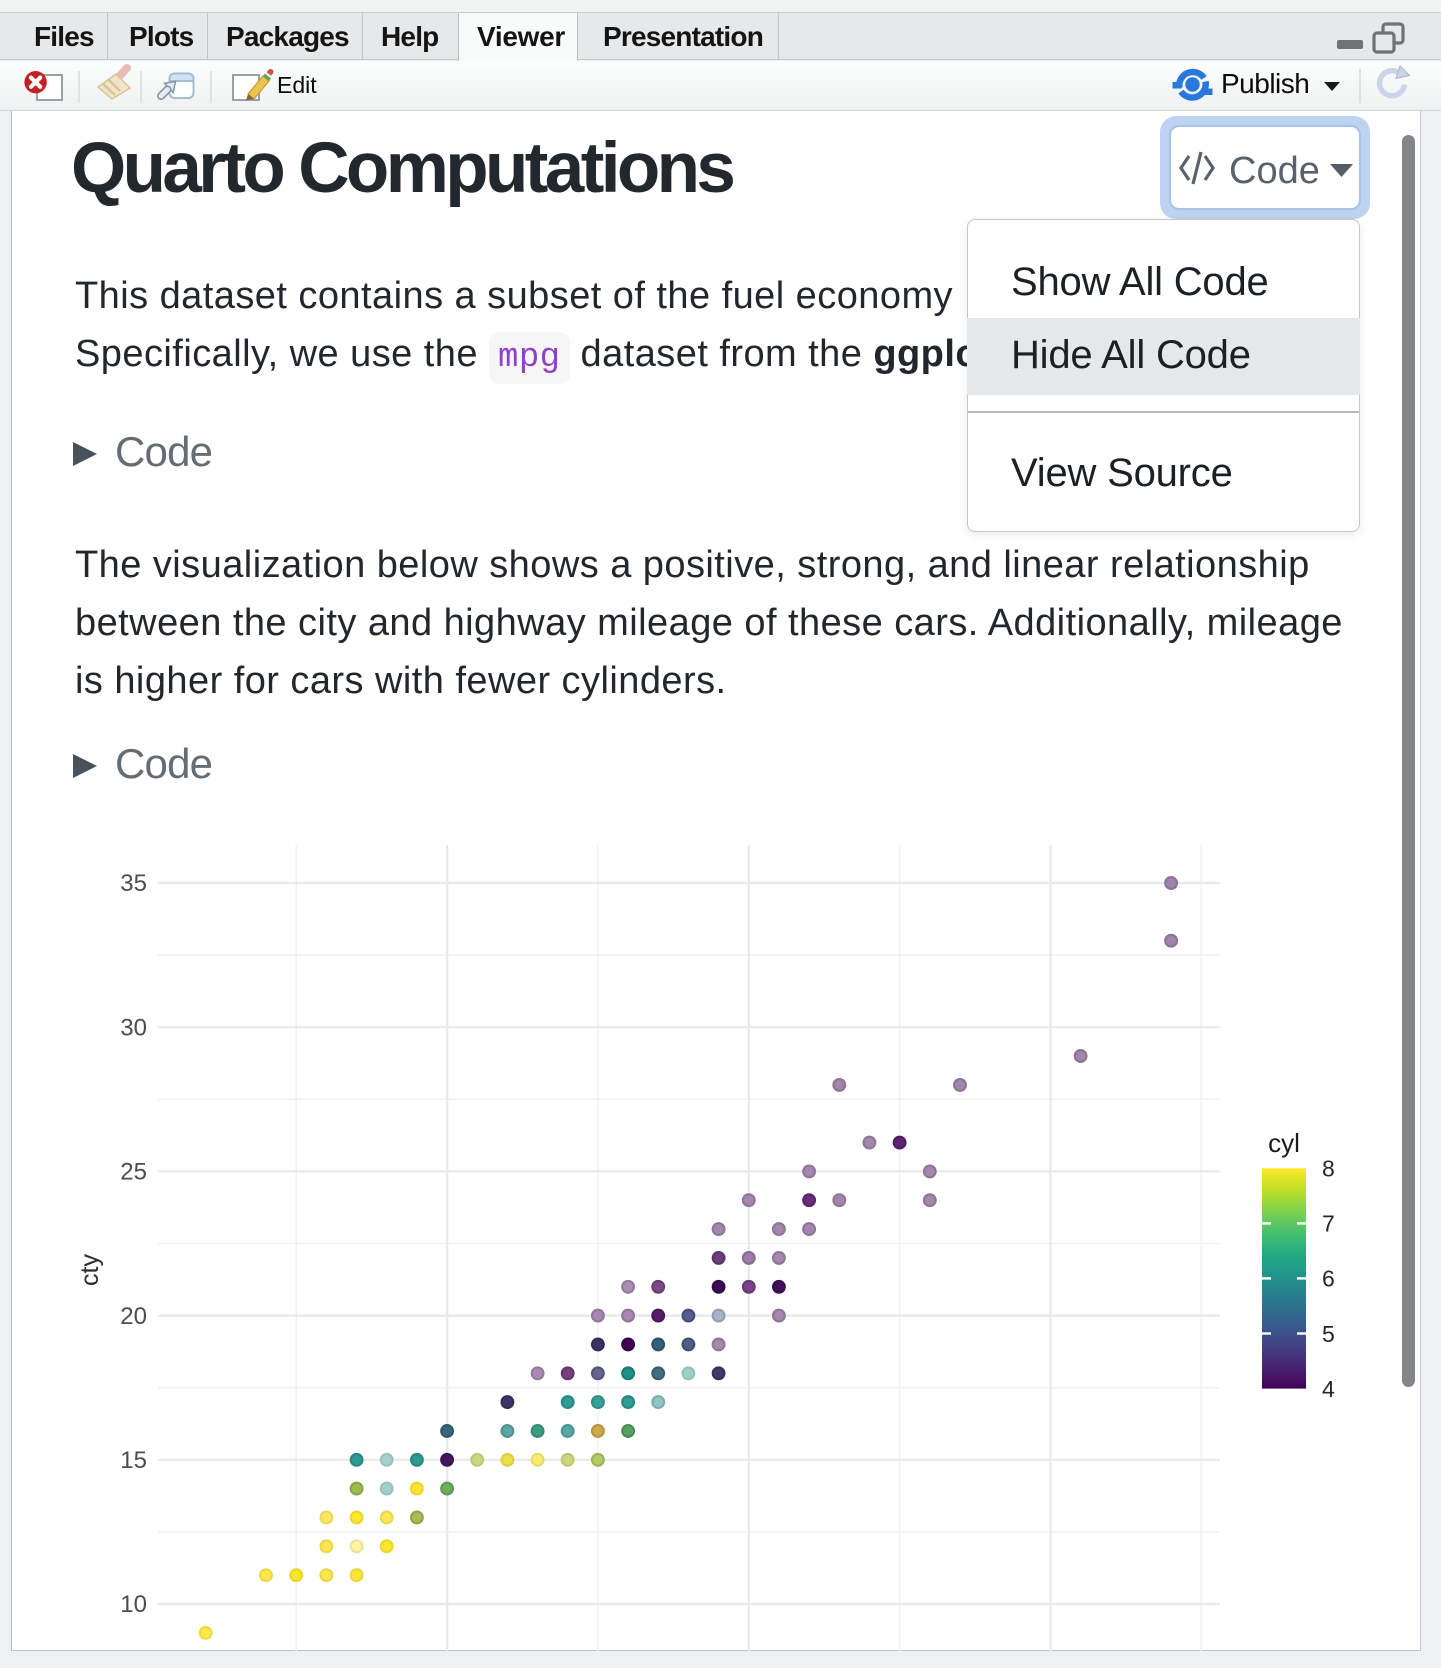 The height and width of the screenshot is (1668, 1441). What do you see at coordinates (1265, 83) in the screenshot?
I see `svg-text: Publish` at bounding box center [1265, 83].